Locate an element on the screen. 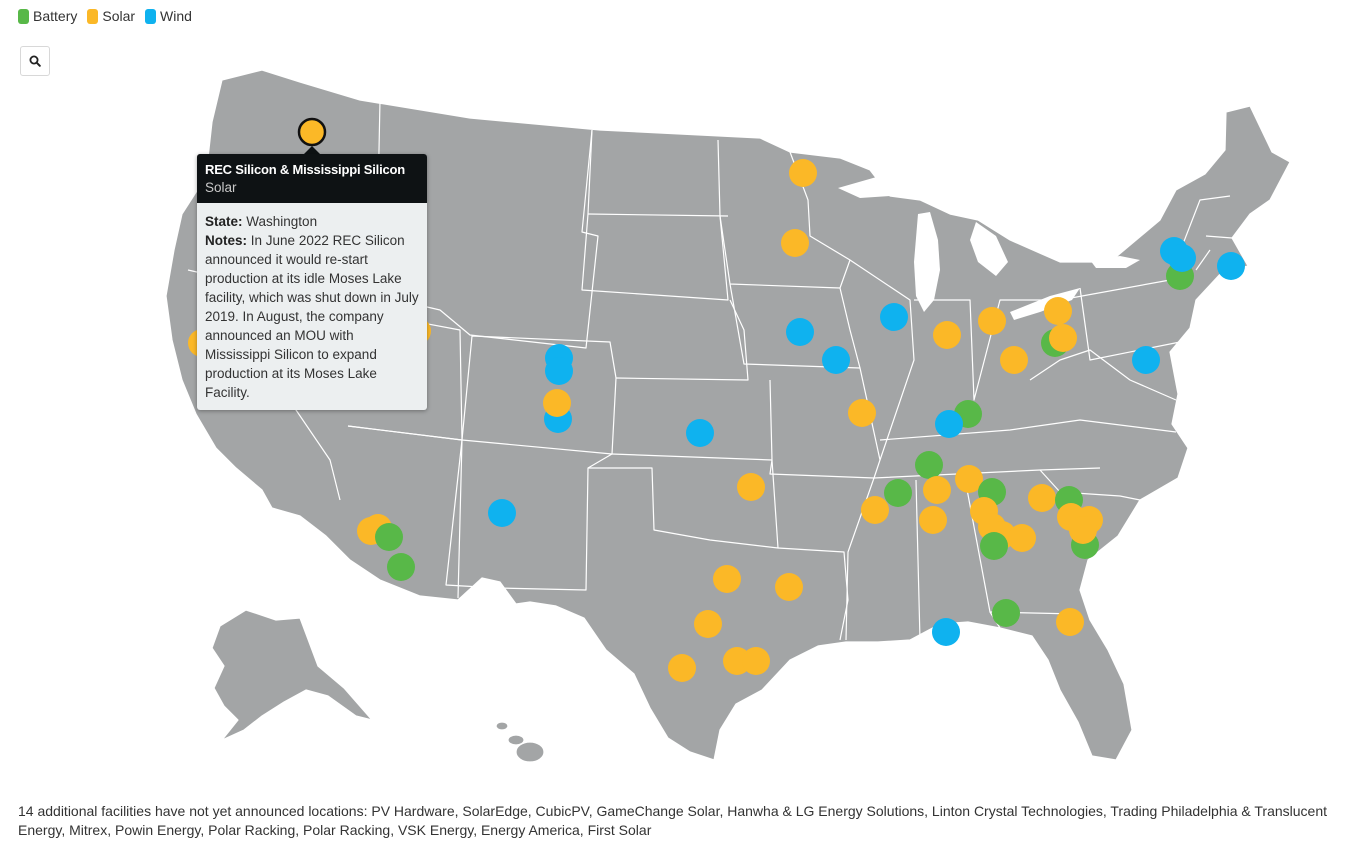 The height and width of the screenshot is (860, 1360). legend-item-wind: Wind is located at coordinates (168, 16).